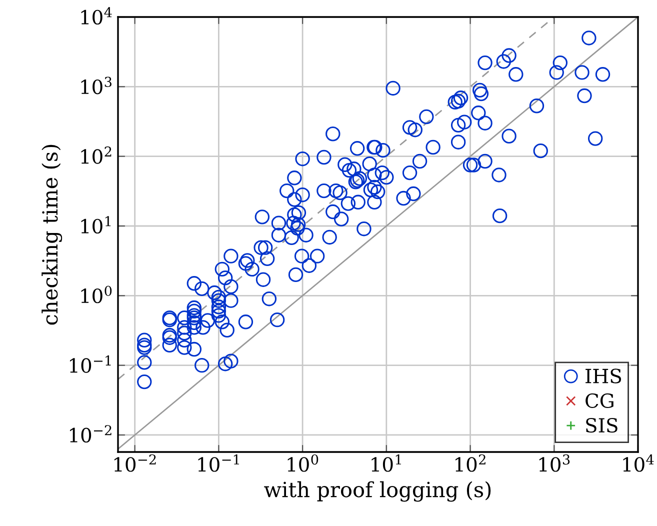 The width and height of the screenshot is (657, 526). Describe the element at coordinates (96, 295) in the screenshot. I see `y-tick-label: 10$^{0}$` at that location.